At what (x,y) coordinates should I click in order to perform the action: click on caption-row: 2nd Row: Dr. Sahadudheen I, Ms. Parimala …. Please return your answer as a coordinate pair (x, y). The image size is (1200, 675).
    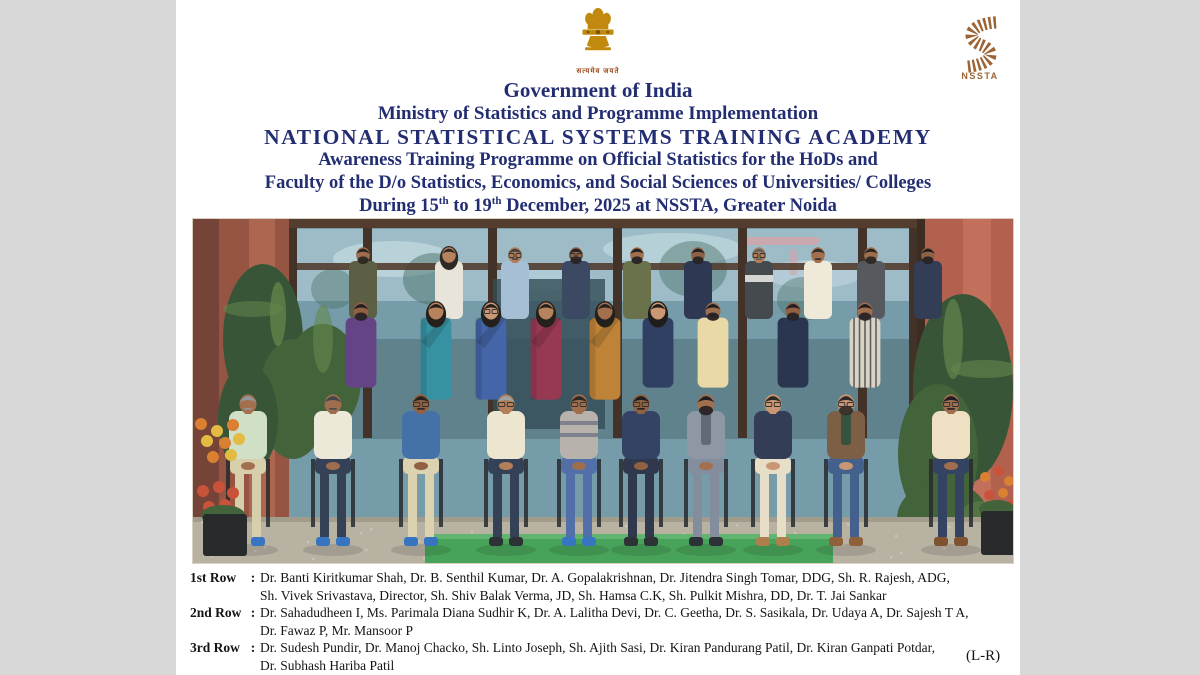
    Looking at the image, I should click on (595, 621).